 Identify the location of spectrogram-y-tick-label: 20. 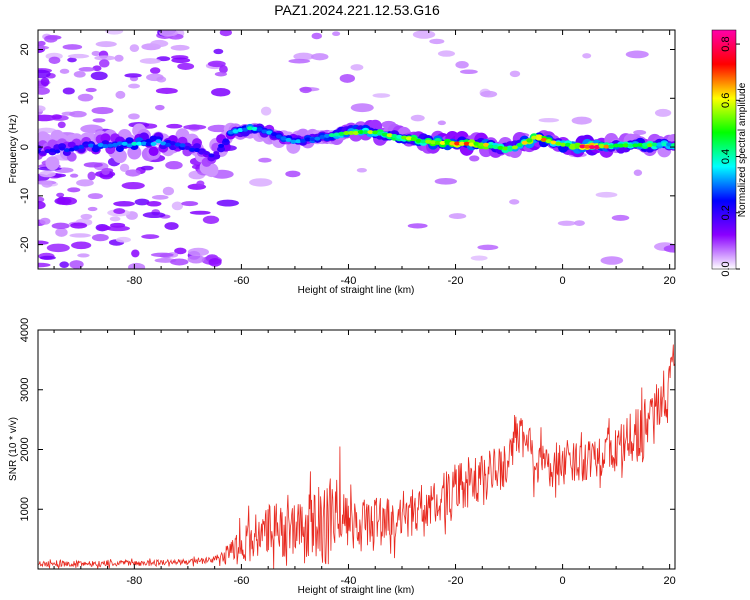
(25, 49).